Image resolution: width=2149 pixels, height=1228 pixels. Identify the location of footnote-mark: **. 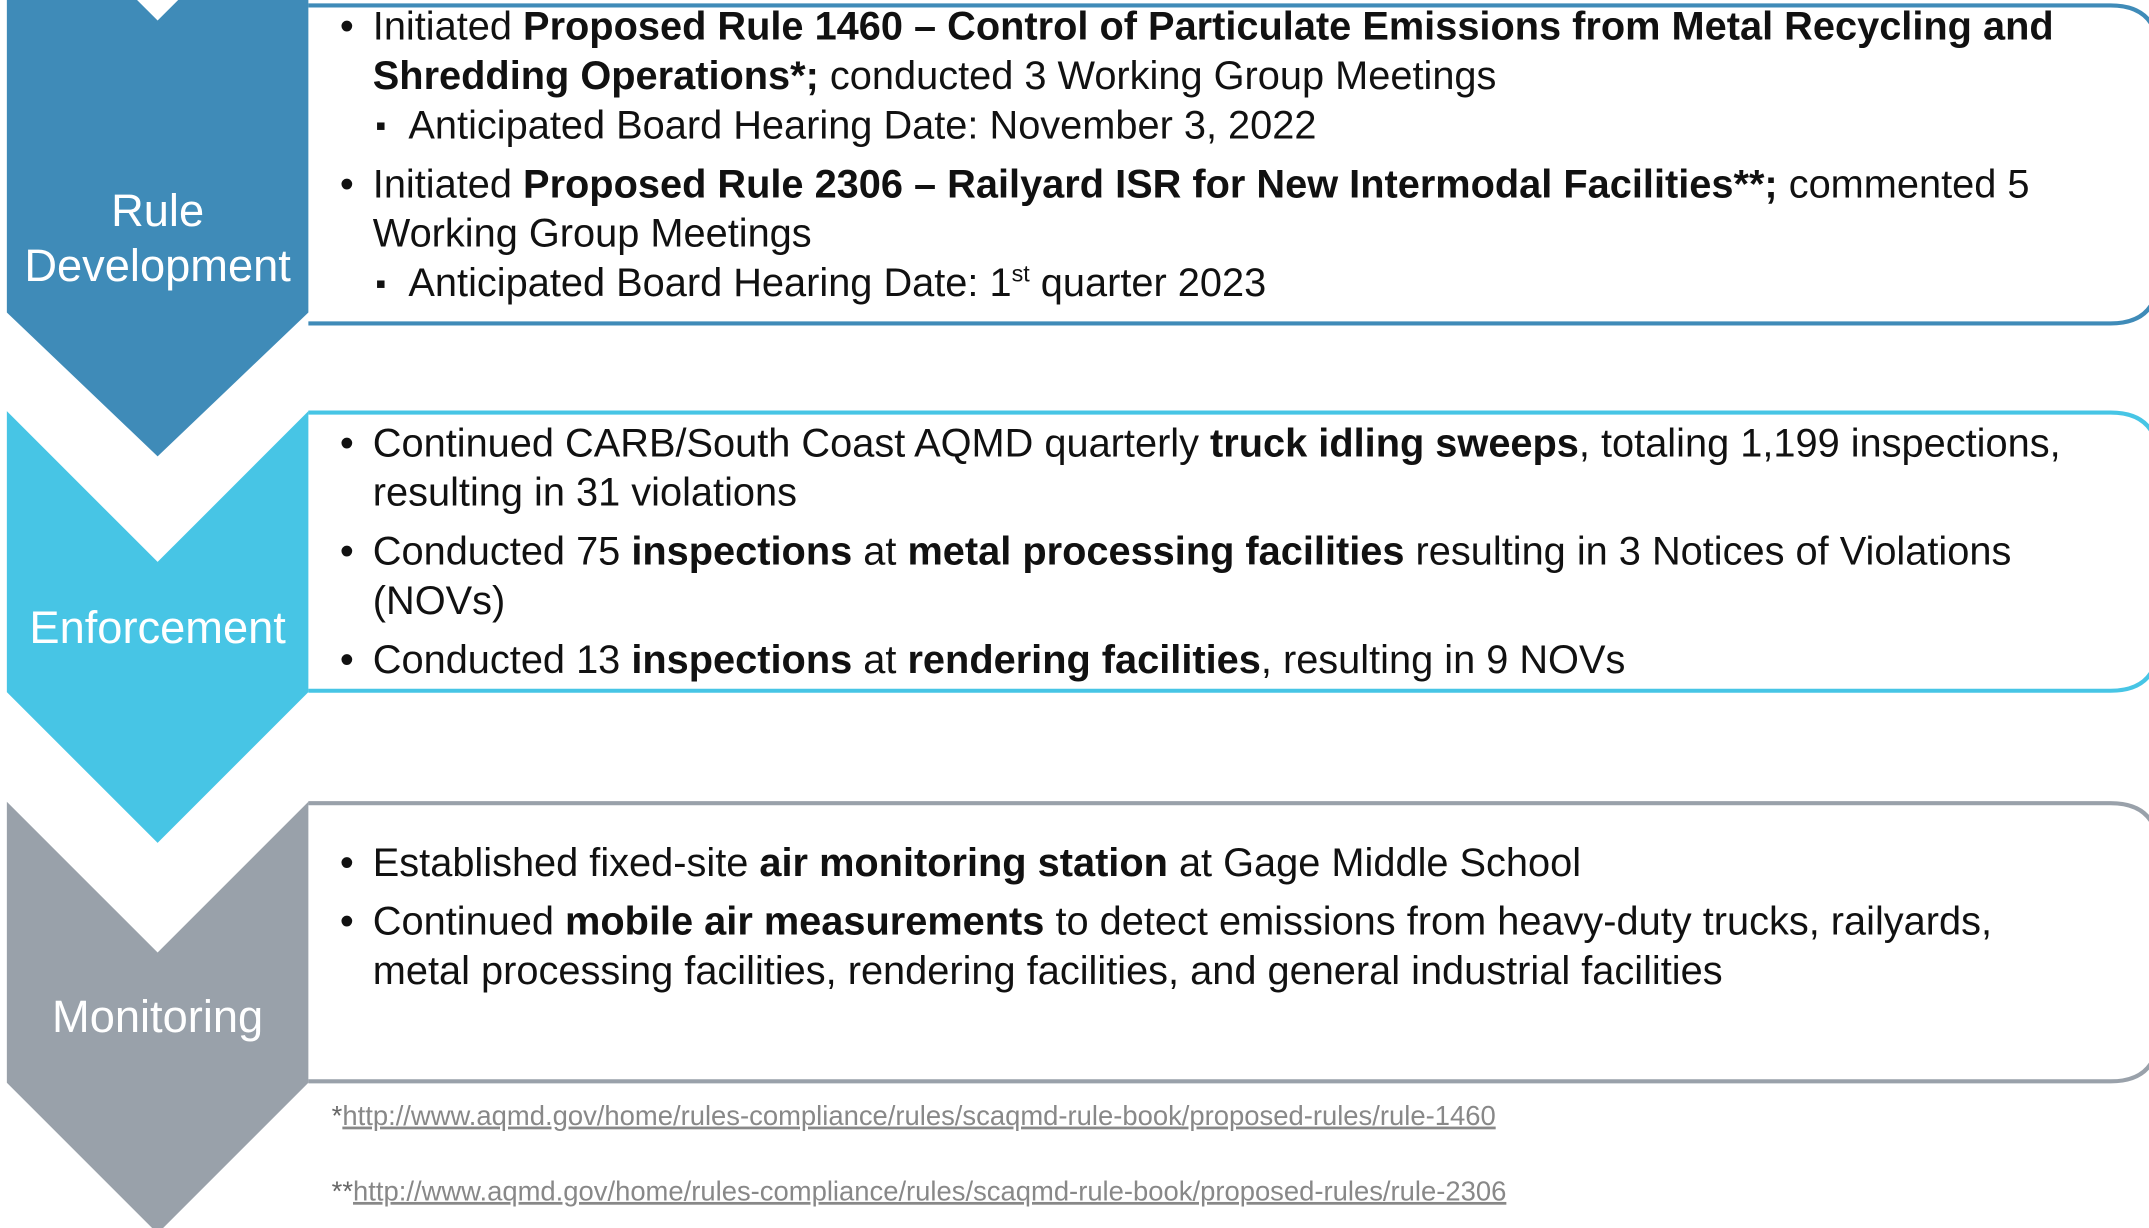
(342, 1192).